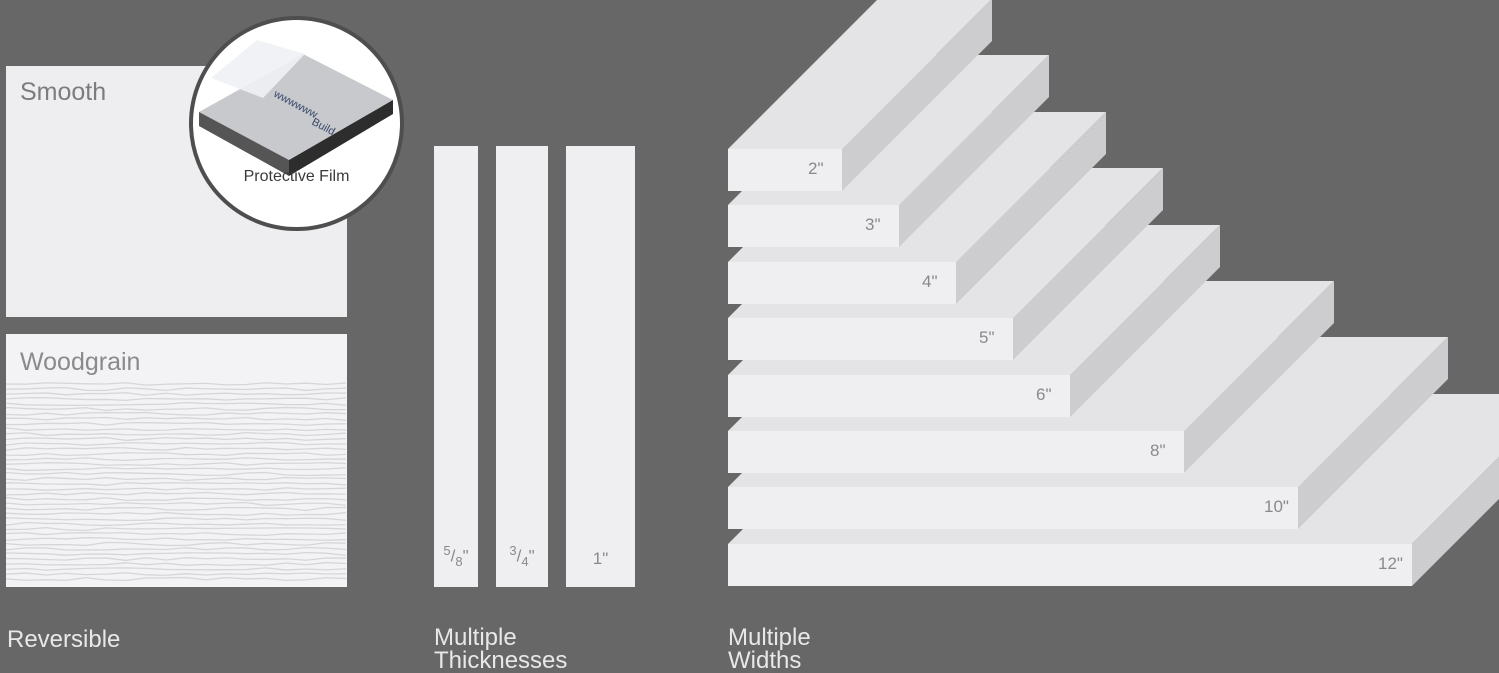 The width and height of the screenshot is (1499, 673). Describe the element at coordinates (501, 648) in the screenshot. I see `thicknesses-caption: Multiple Thicknesses` at that location.